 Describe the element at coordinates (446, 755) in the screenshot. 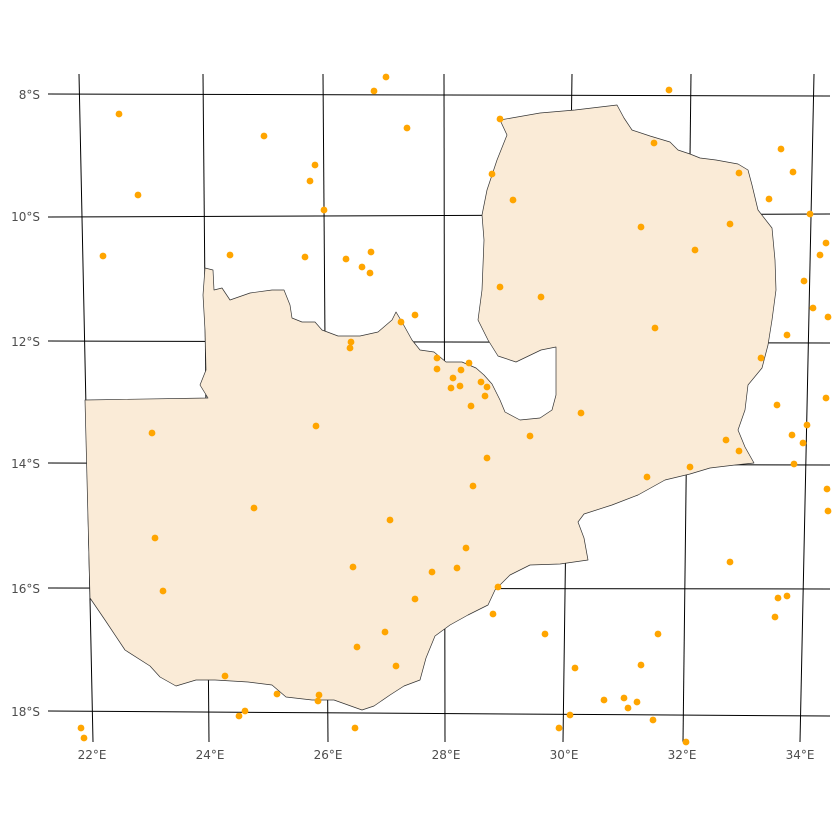

I see `lon-label-28e: 28°E` at that location.